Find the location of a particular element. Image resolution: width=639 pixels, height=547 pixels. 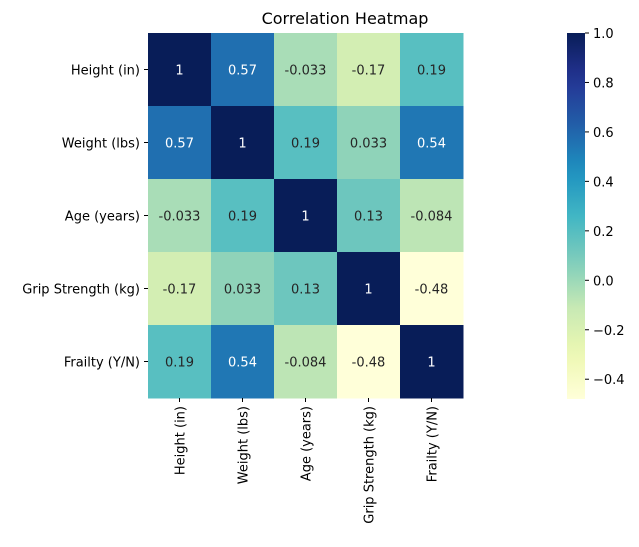

colorbar-tick-label: 0.2 is located at coordinates (603, 232).